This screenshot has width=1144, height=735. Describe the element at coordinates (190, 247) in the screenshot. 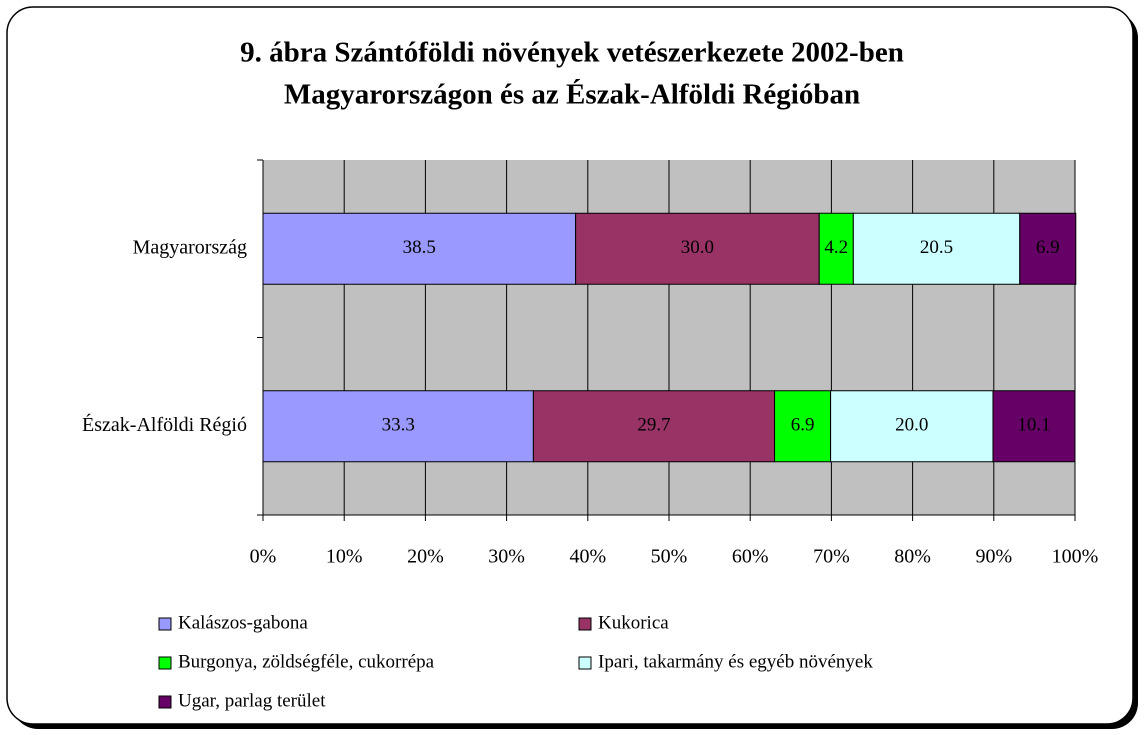

I see `y-tick-label: Magyarország` at that location.